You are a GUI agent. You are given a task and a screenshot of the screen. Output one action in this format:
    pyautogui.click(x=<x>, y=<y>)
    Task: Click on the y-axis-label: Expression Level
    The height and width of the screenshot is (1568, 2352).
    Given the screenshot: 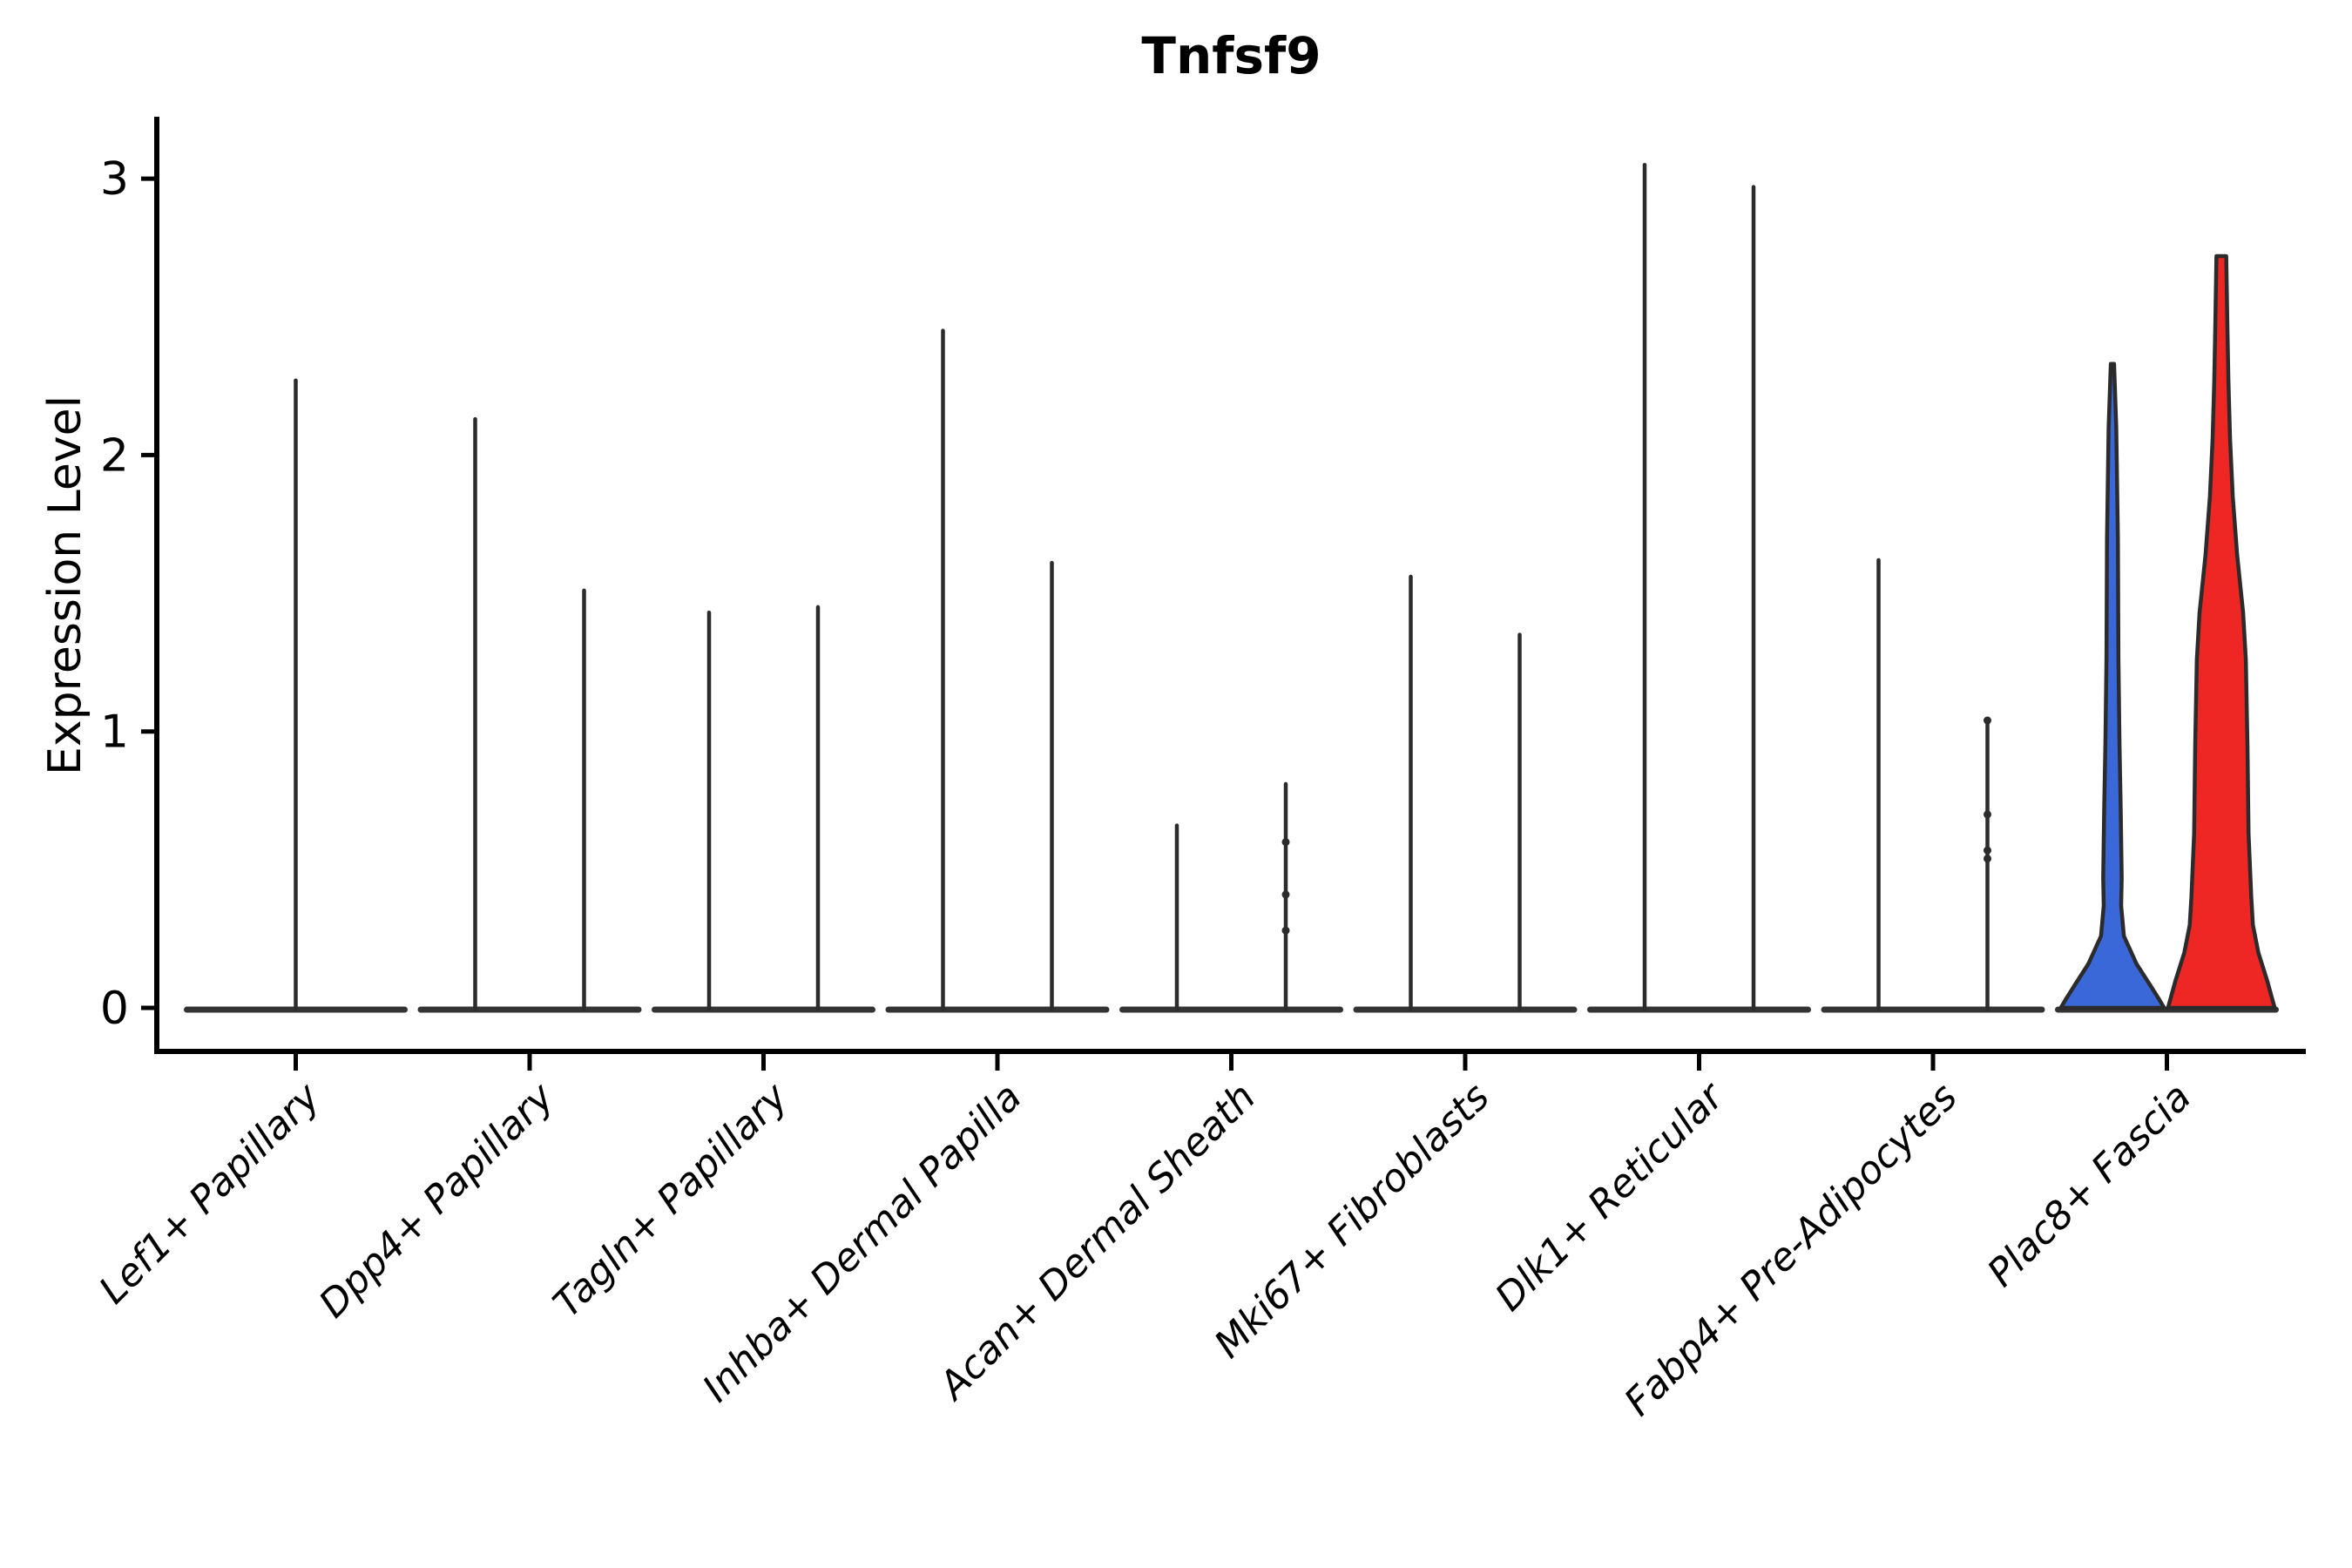 What is the action you would take?
    pyautogui.click(x=65, y=585)
    